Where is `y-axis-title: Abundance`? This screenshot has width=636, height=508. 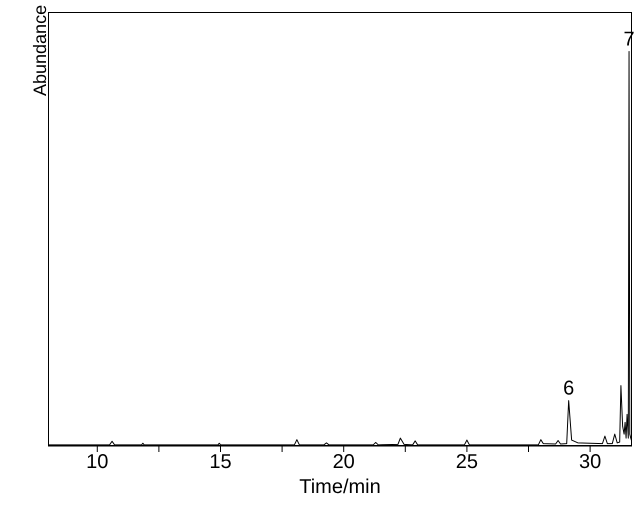
y-axis-title: Abundance is located at coordinates (40, 50).